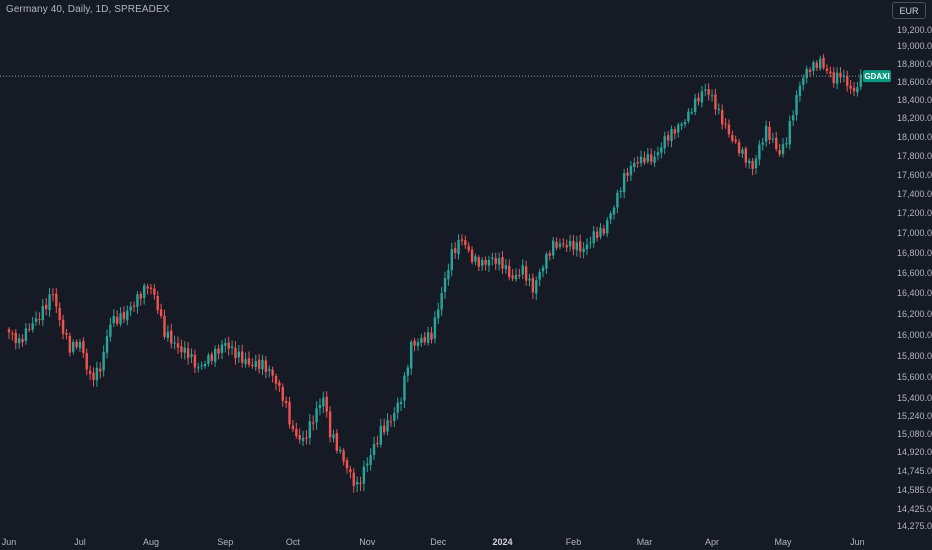  I want to click on currency-button: EUR, so click(909, 10).